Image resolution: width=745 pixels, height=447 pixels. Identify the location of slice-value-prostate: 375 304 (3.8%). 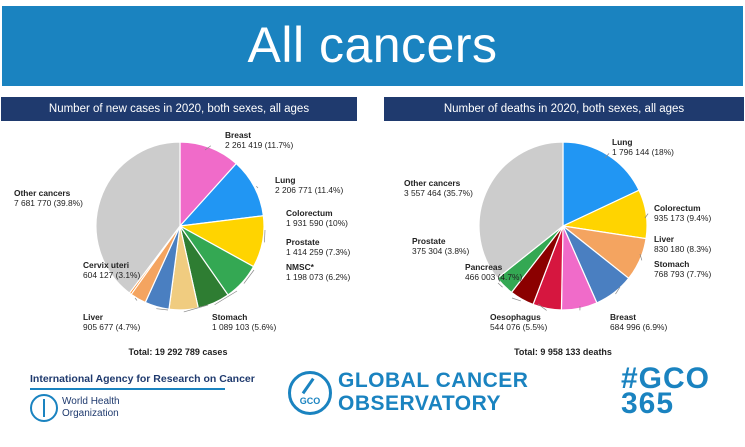
(440, 251).